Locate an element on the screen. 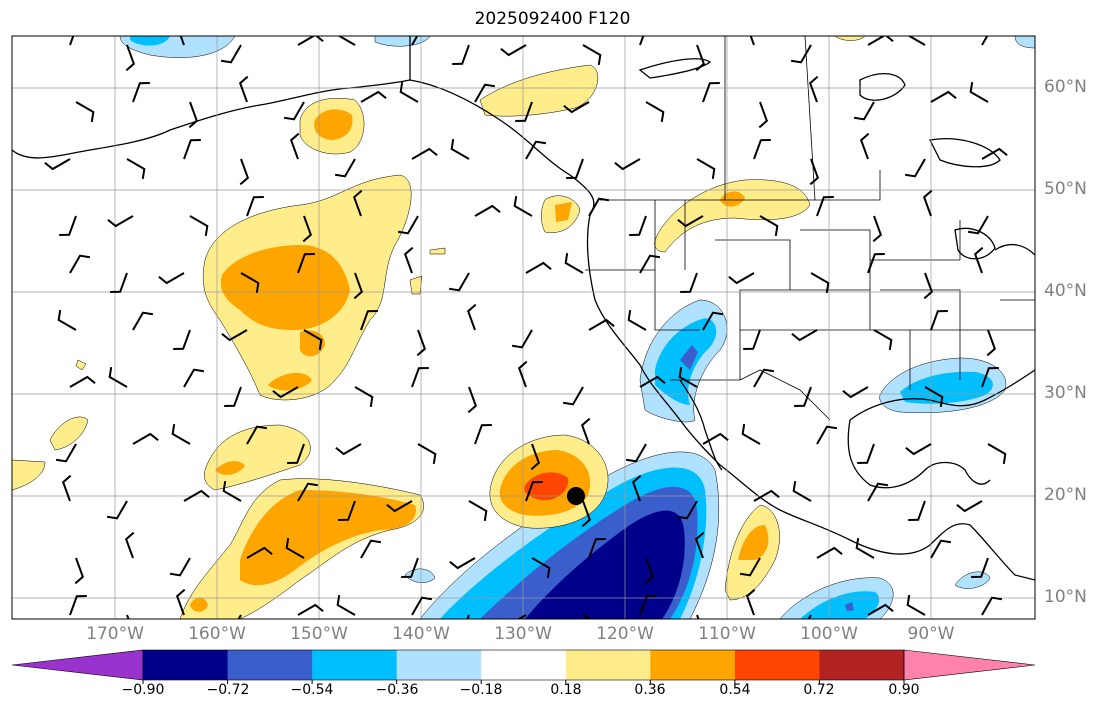 This screenshot has width=1105, height=712. colorbar is located at coordinates (523, 666).